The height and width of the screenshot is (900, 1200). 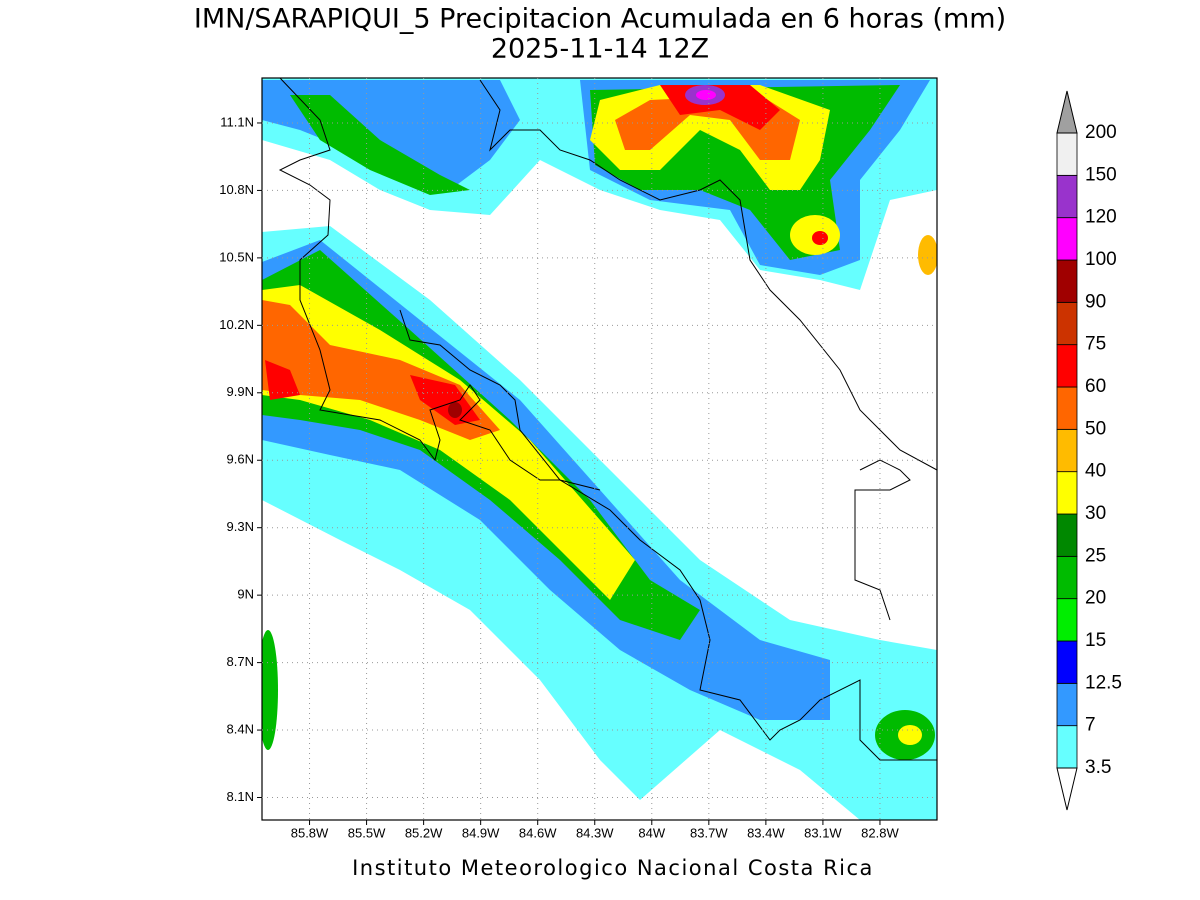 What do you see at coordinates (1090, 725) in the screenshot?
I see `colorbar-label: 7` at bounding box center [1090, 725].